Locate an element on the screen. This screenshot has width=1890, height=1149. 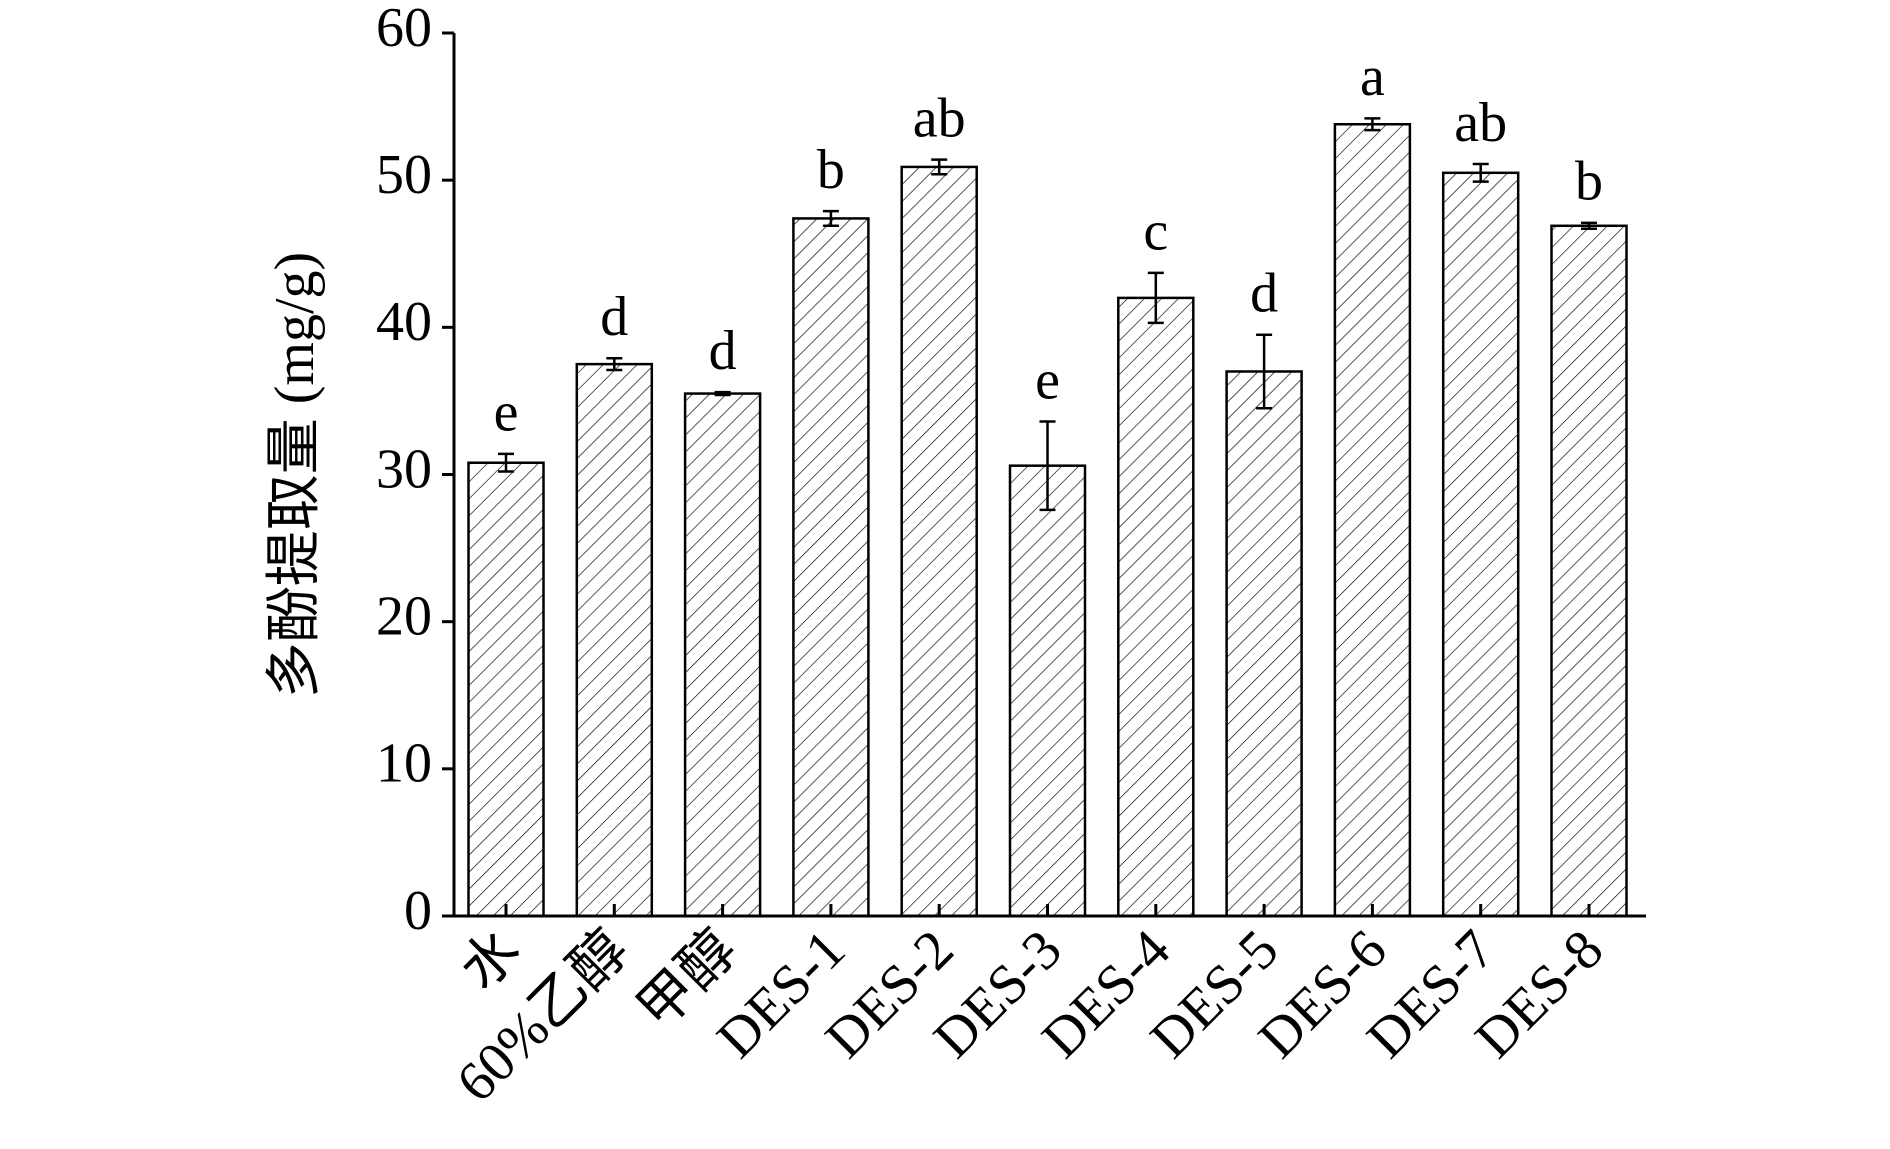
y-tick-label: 0 is located at coordinates (418, 911).